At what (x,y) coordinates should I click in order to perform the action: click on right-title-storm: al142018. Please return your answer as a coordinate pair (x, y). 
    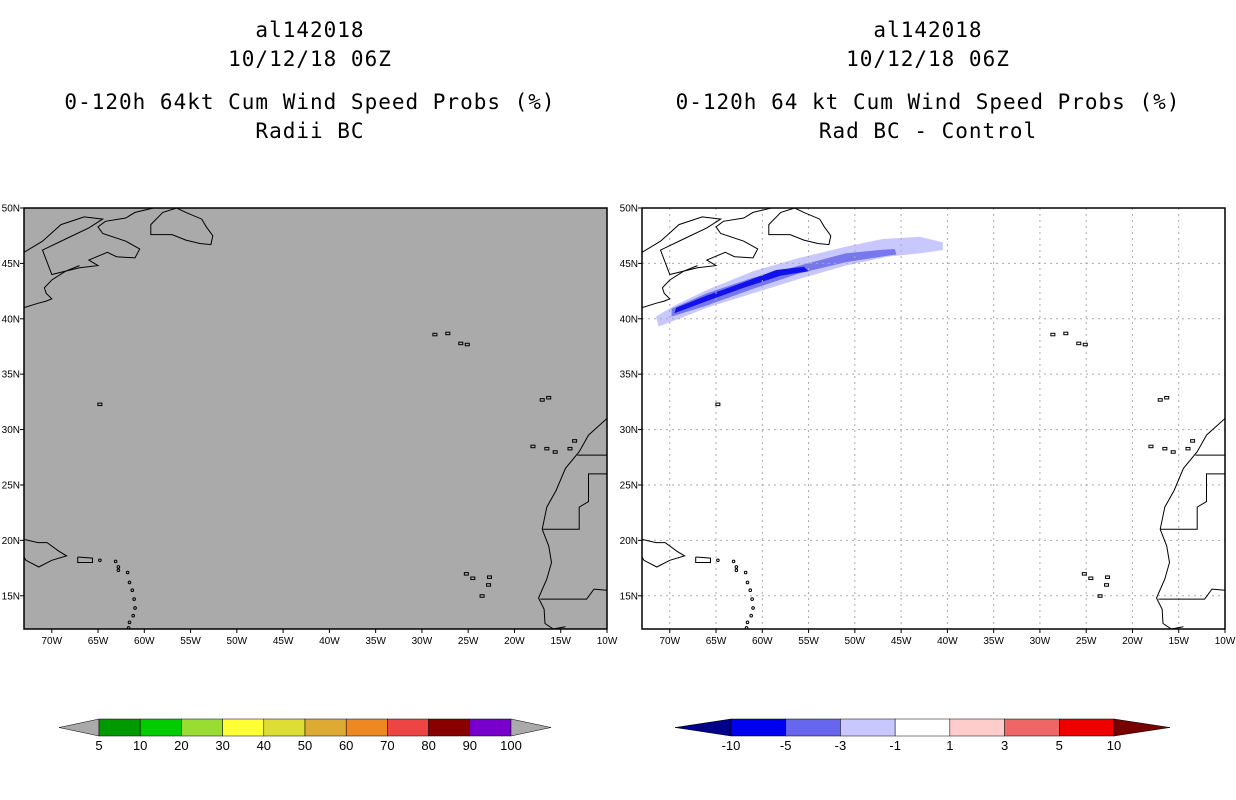
    Looking at the image, I should click on (928, 30).